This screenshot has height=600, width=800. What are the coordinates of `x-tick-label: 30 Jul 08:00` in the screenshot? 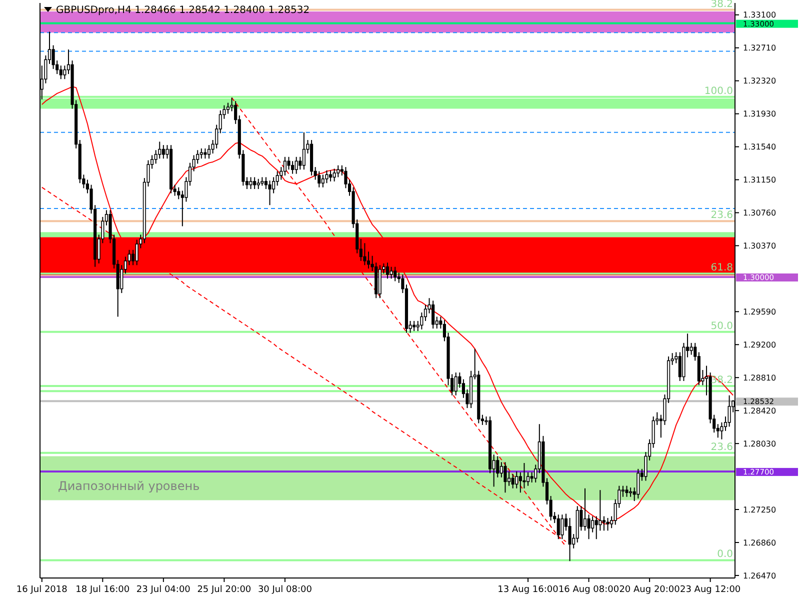 It's located at (285, 590).